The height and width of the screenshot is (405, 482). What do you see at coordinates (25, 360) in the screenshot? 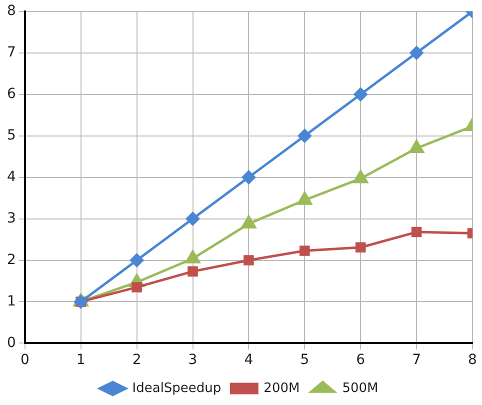
I see `x-tick-label: 0` at bounding box center [25, 360].